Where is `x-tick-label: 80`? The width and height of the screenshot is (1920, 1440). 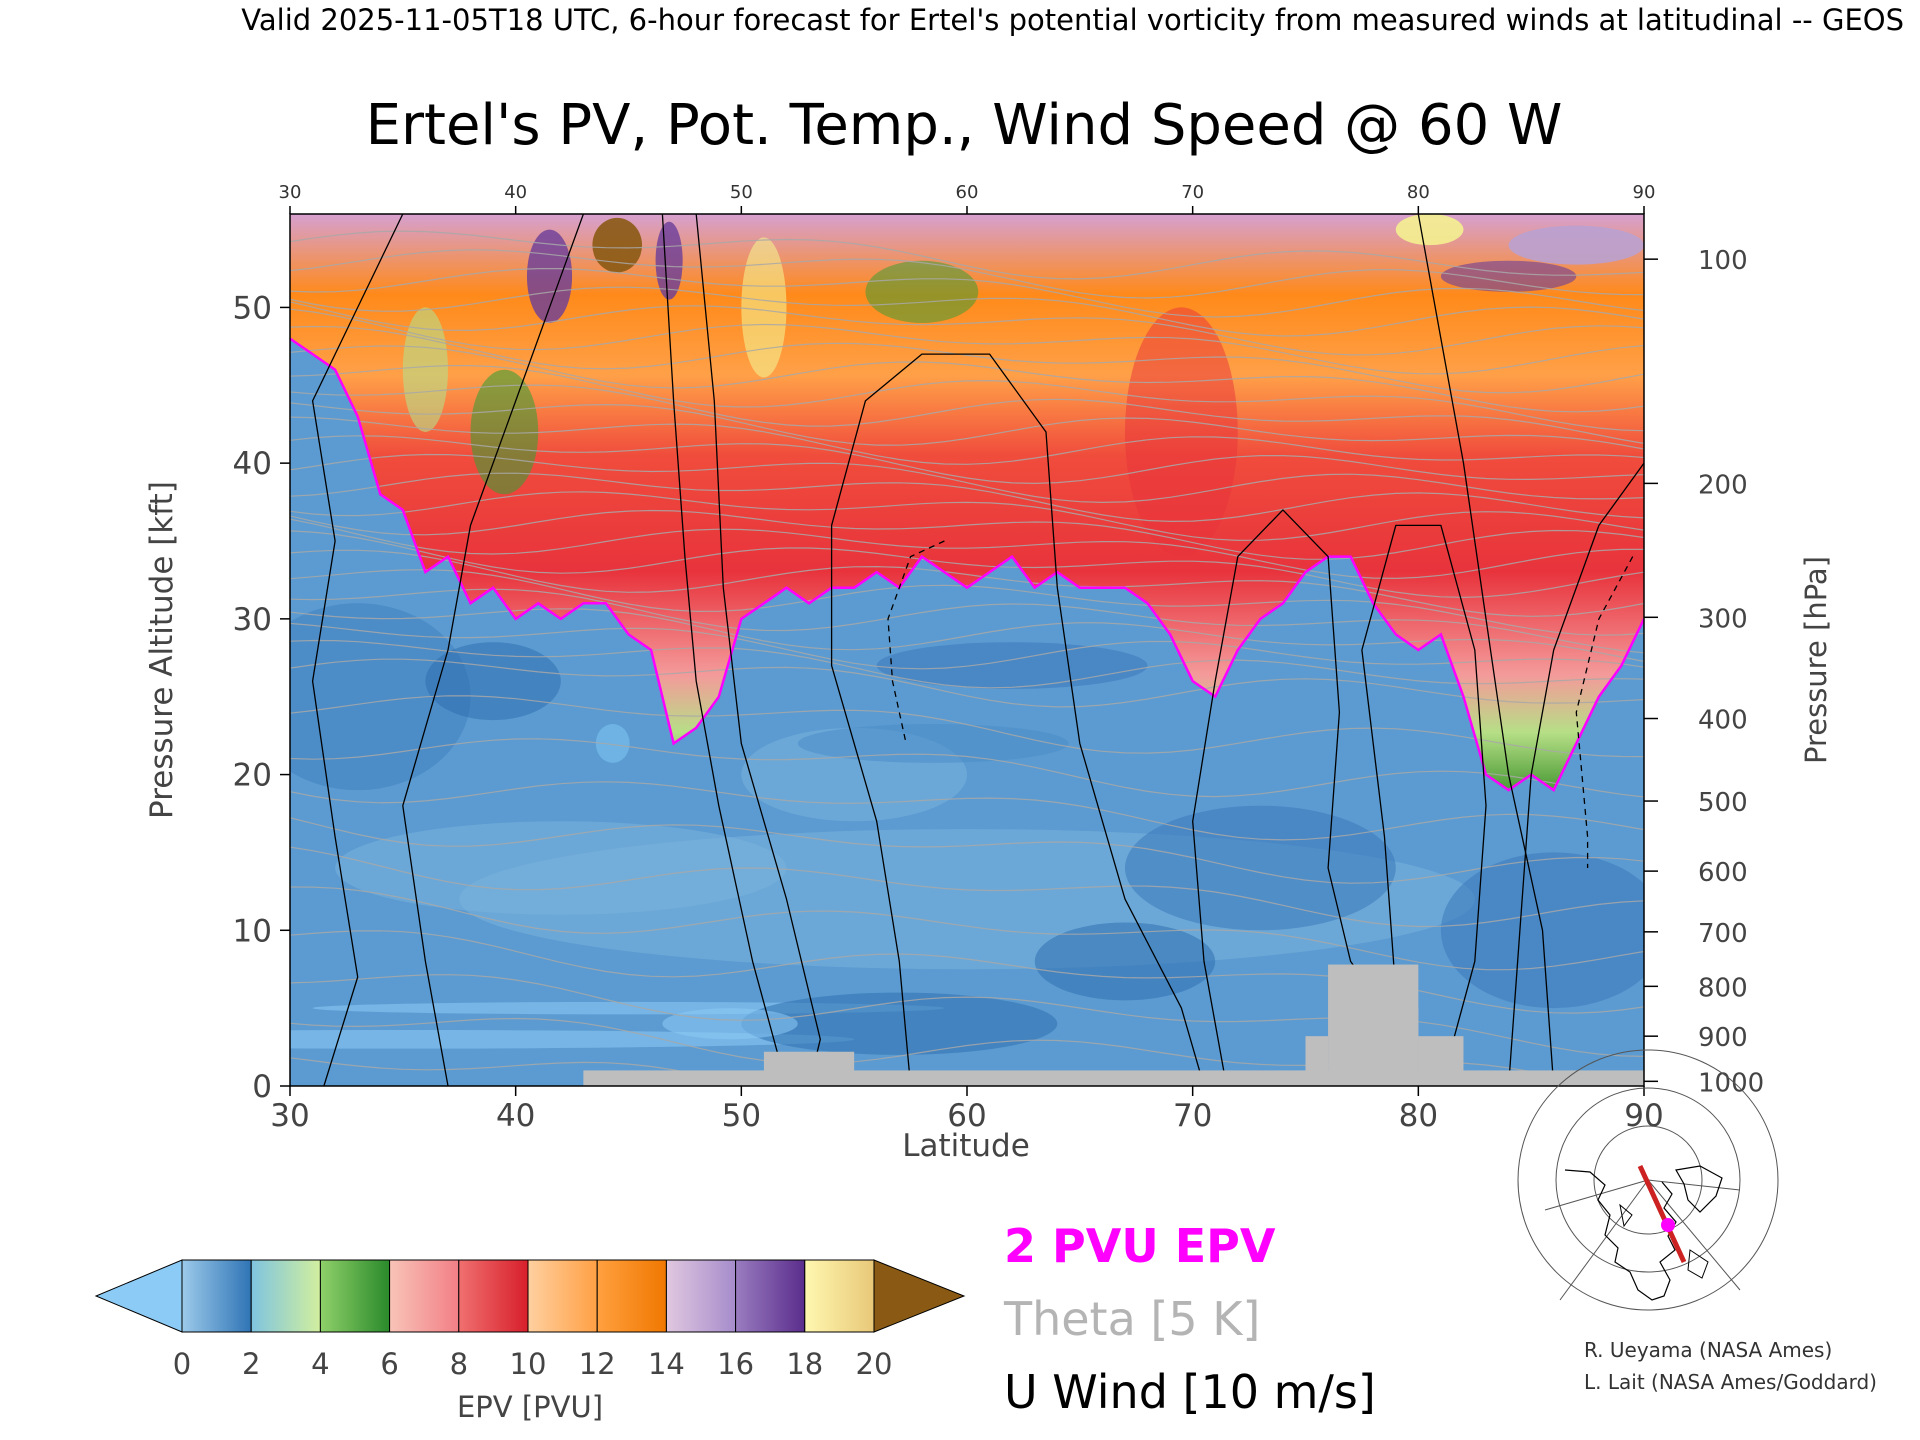
x-tick-label: 80 is located at coordinates (1418, 1116).